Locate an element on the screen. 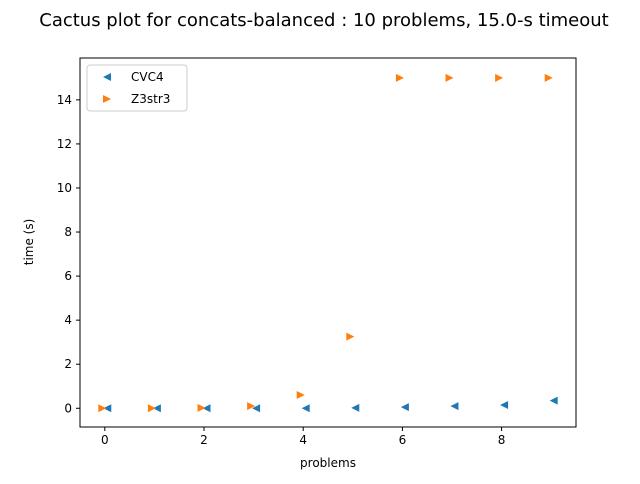  x-tick-label: 0 is located at coordinates (105, 440).